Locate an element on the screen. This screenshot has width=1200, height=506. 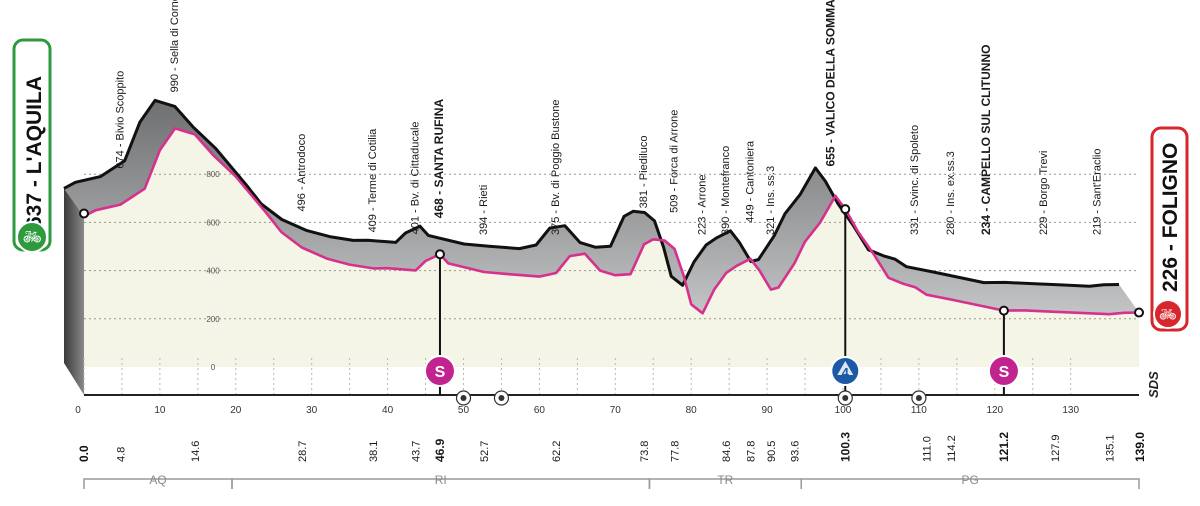
x-tick-label: 20 is located at coordinates (236, 410).